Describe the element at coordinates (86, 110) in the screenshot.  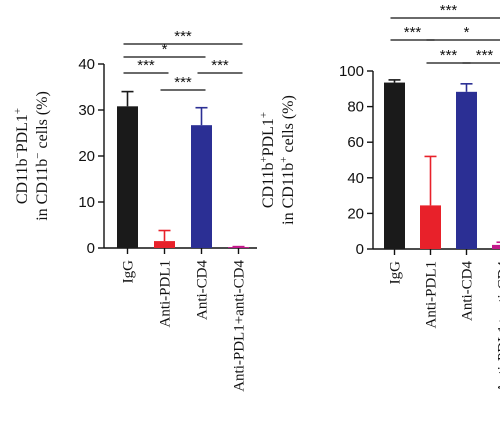
I see `y-tick-label: 30` at that location.